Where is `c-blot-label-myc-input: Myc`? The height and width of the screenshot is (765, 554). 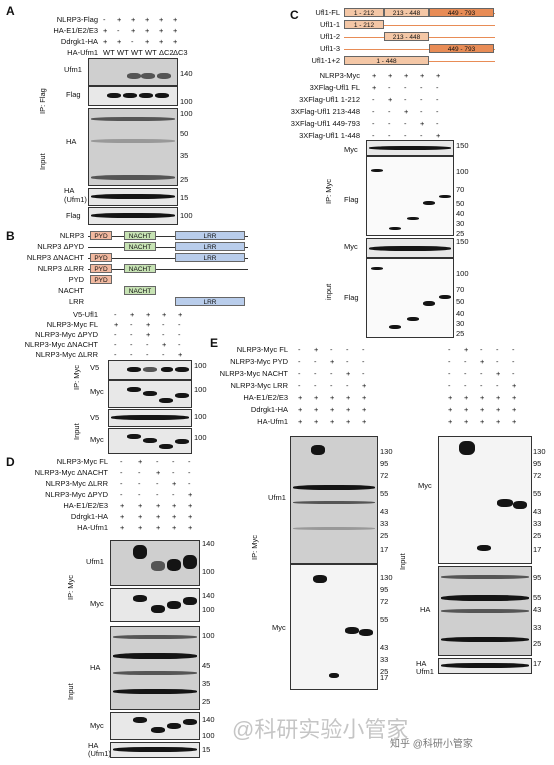 c-blot-label-myc-input: Myc is located at coordinates (351, 246).